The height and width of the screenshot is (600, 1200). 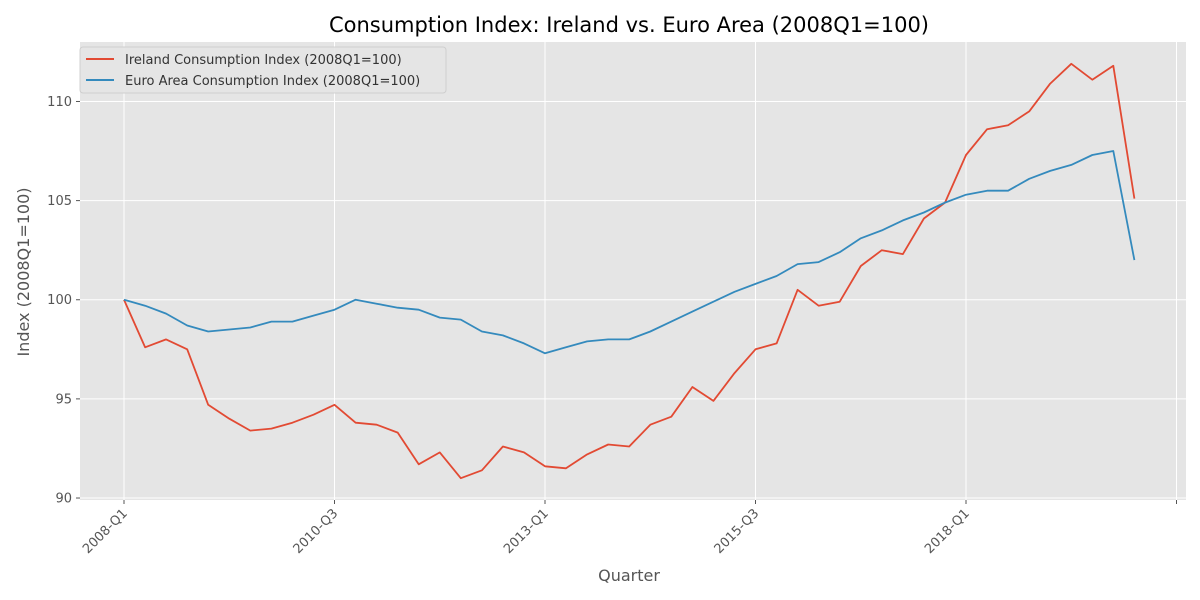 I want to click on y-tick-label: 100, so click(x=59, y=300).